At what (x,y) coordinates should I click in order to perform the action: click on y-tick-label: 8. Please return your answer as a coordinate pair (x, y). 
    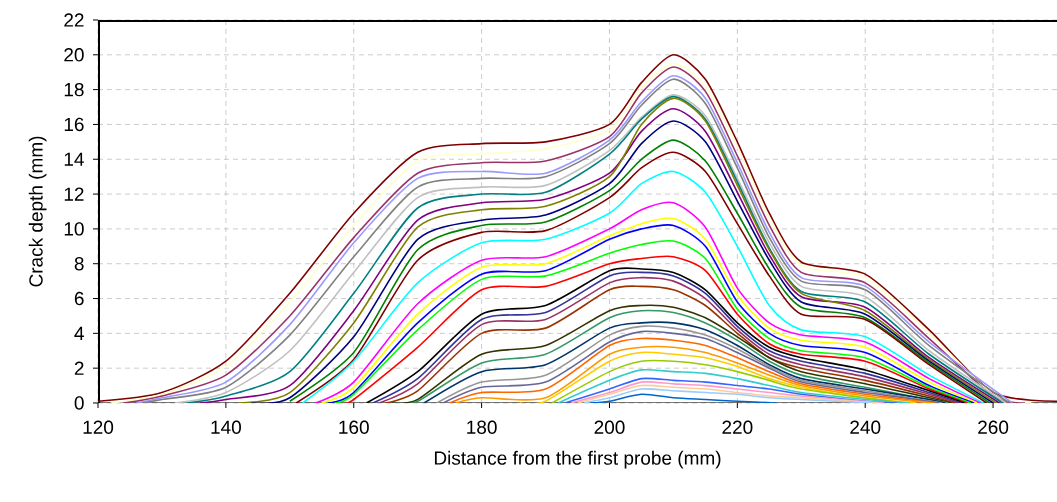
    Looking at the image, I should click on (79, 263).